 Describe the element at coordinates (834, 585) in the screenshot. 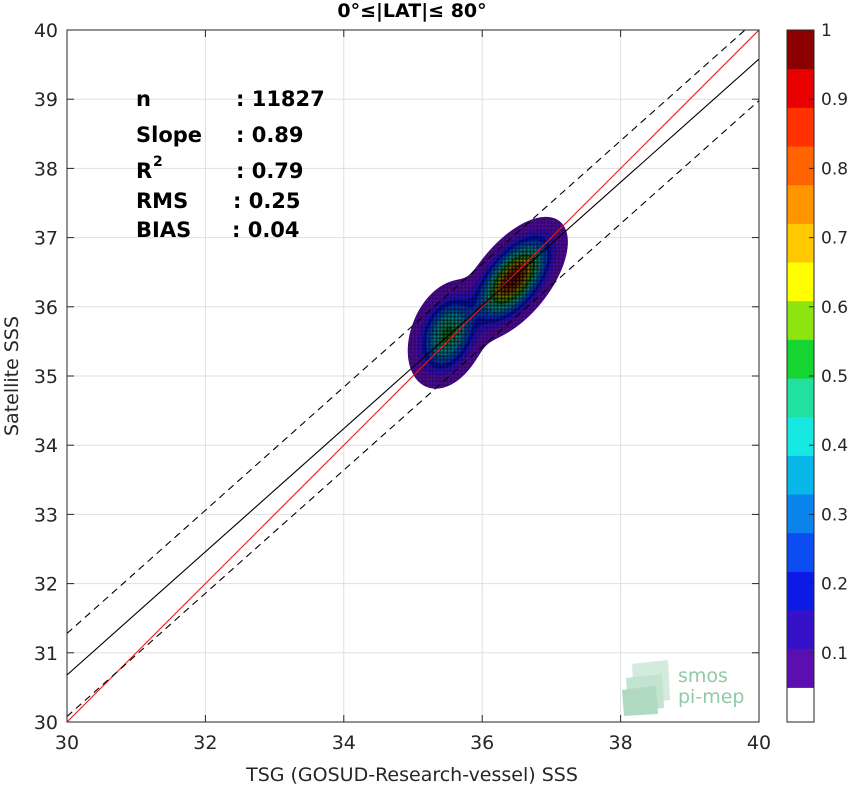

I see `colorbar-tick-label: 0.2` at that location.